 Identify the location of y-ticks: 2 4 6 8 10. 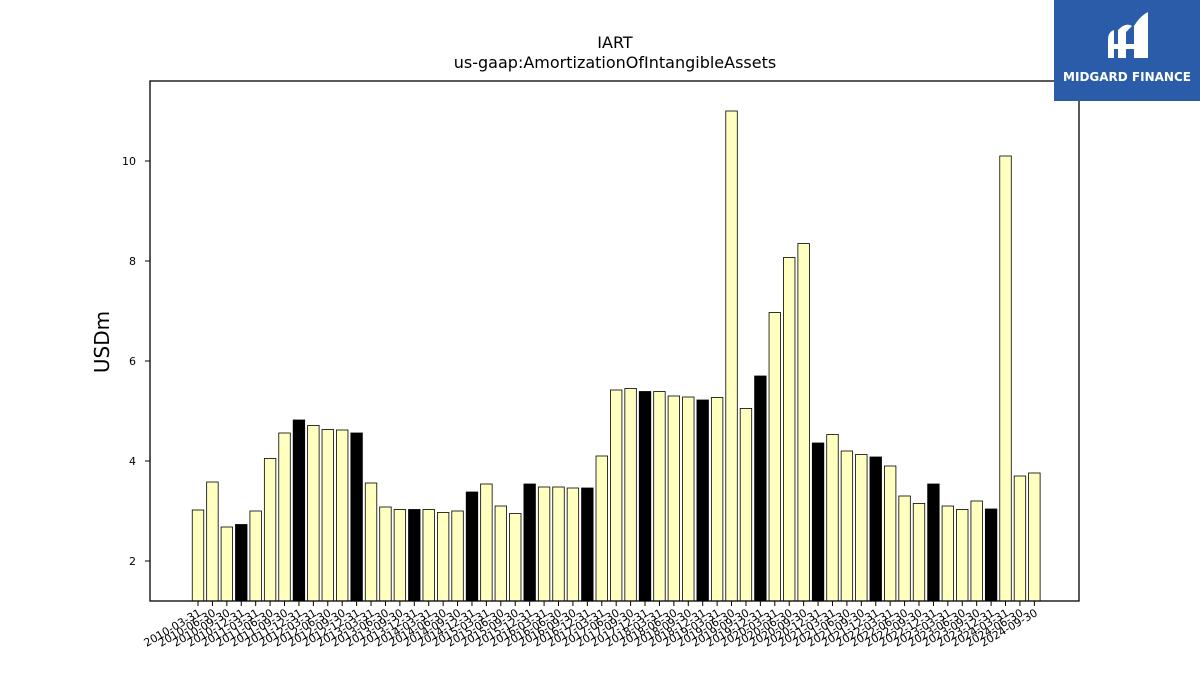
(136, 361).